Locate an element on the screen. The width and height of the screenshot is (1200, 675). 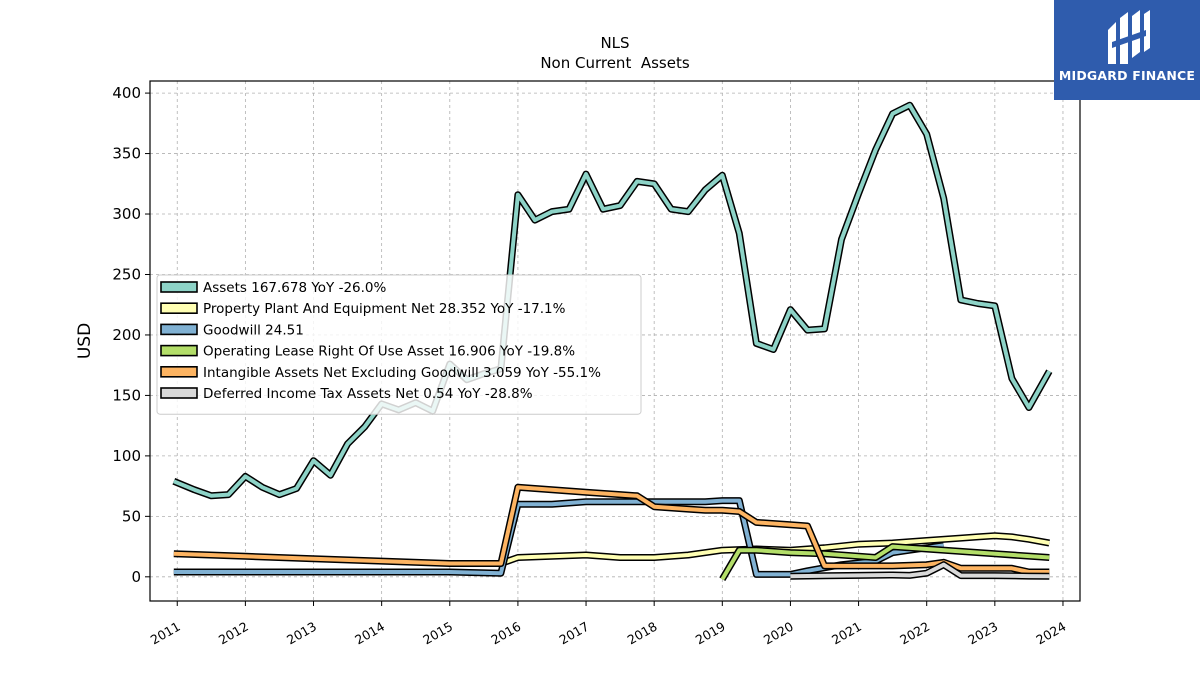
legend-label: Assets 167.678 YoY -26.0% is located at coordinates (295, 288).